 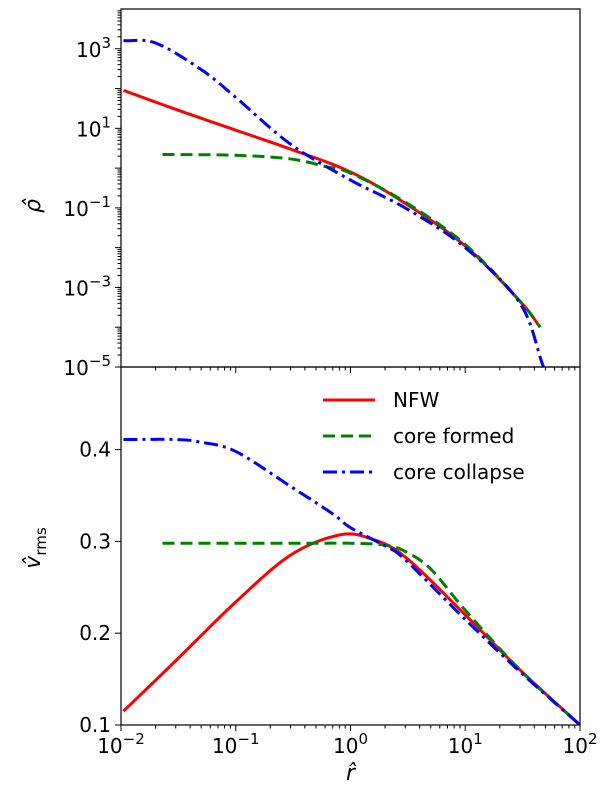 I want to click on bottom-y-tick-label: 0.4, so click(x=95, y=450).